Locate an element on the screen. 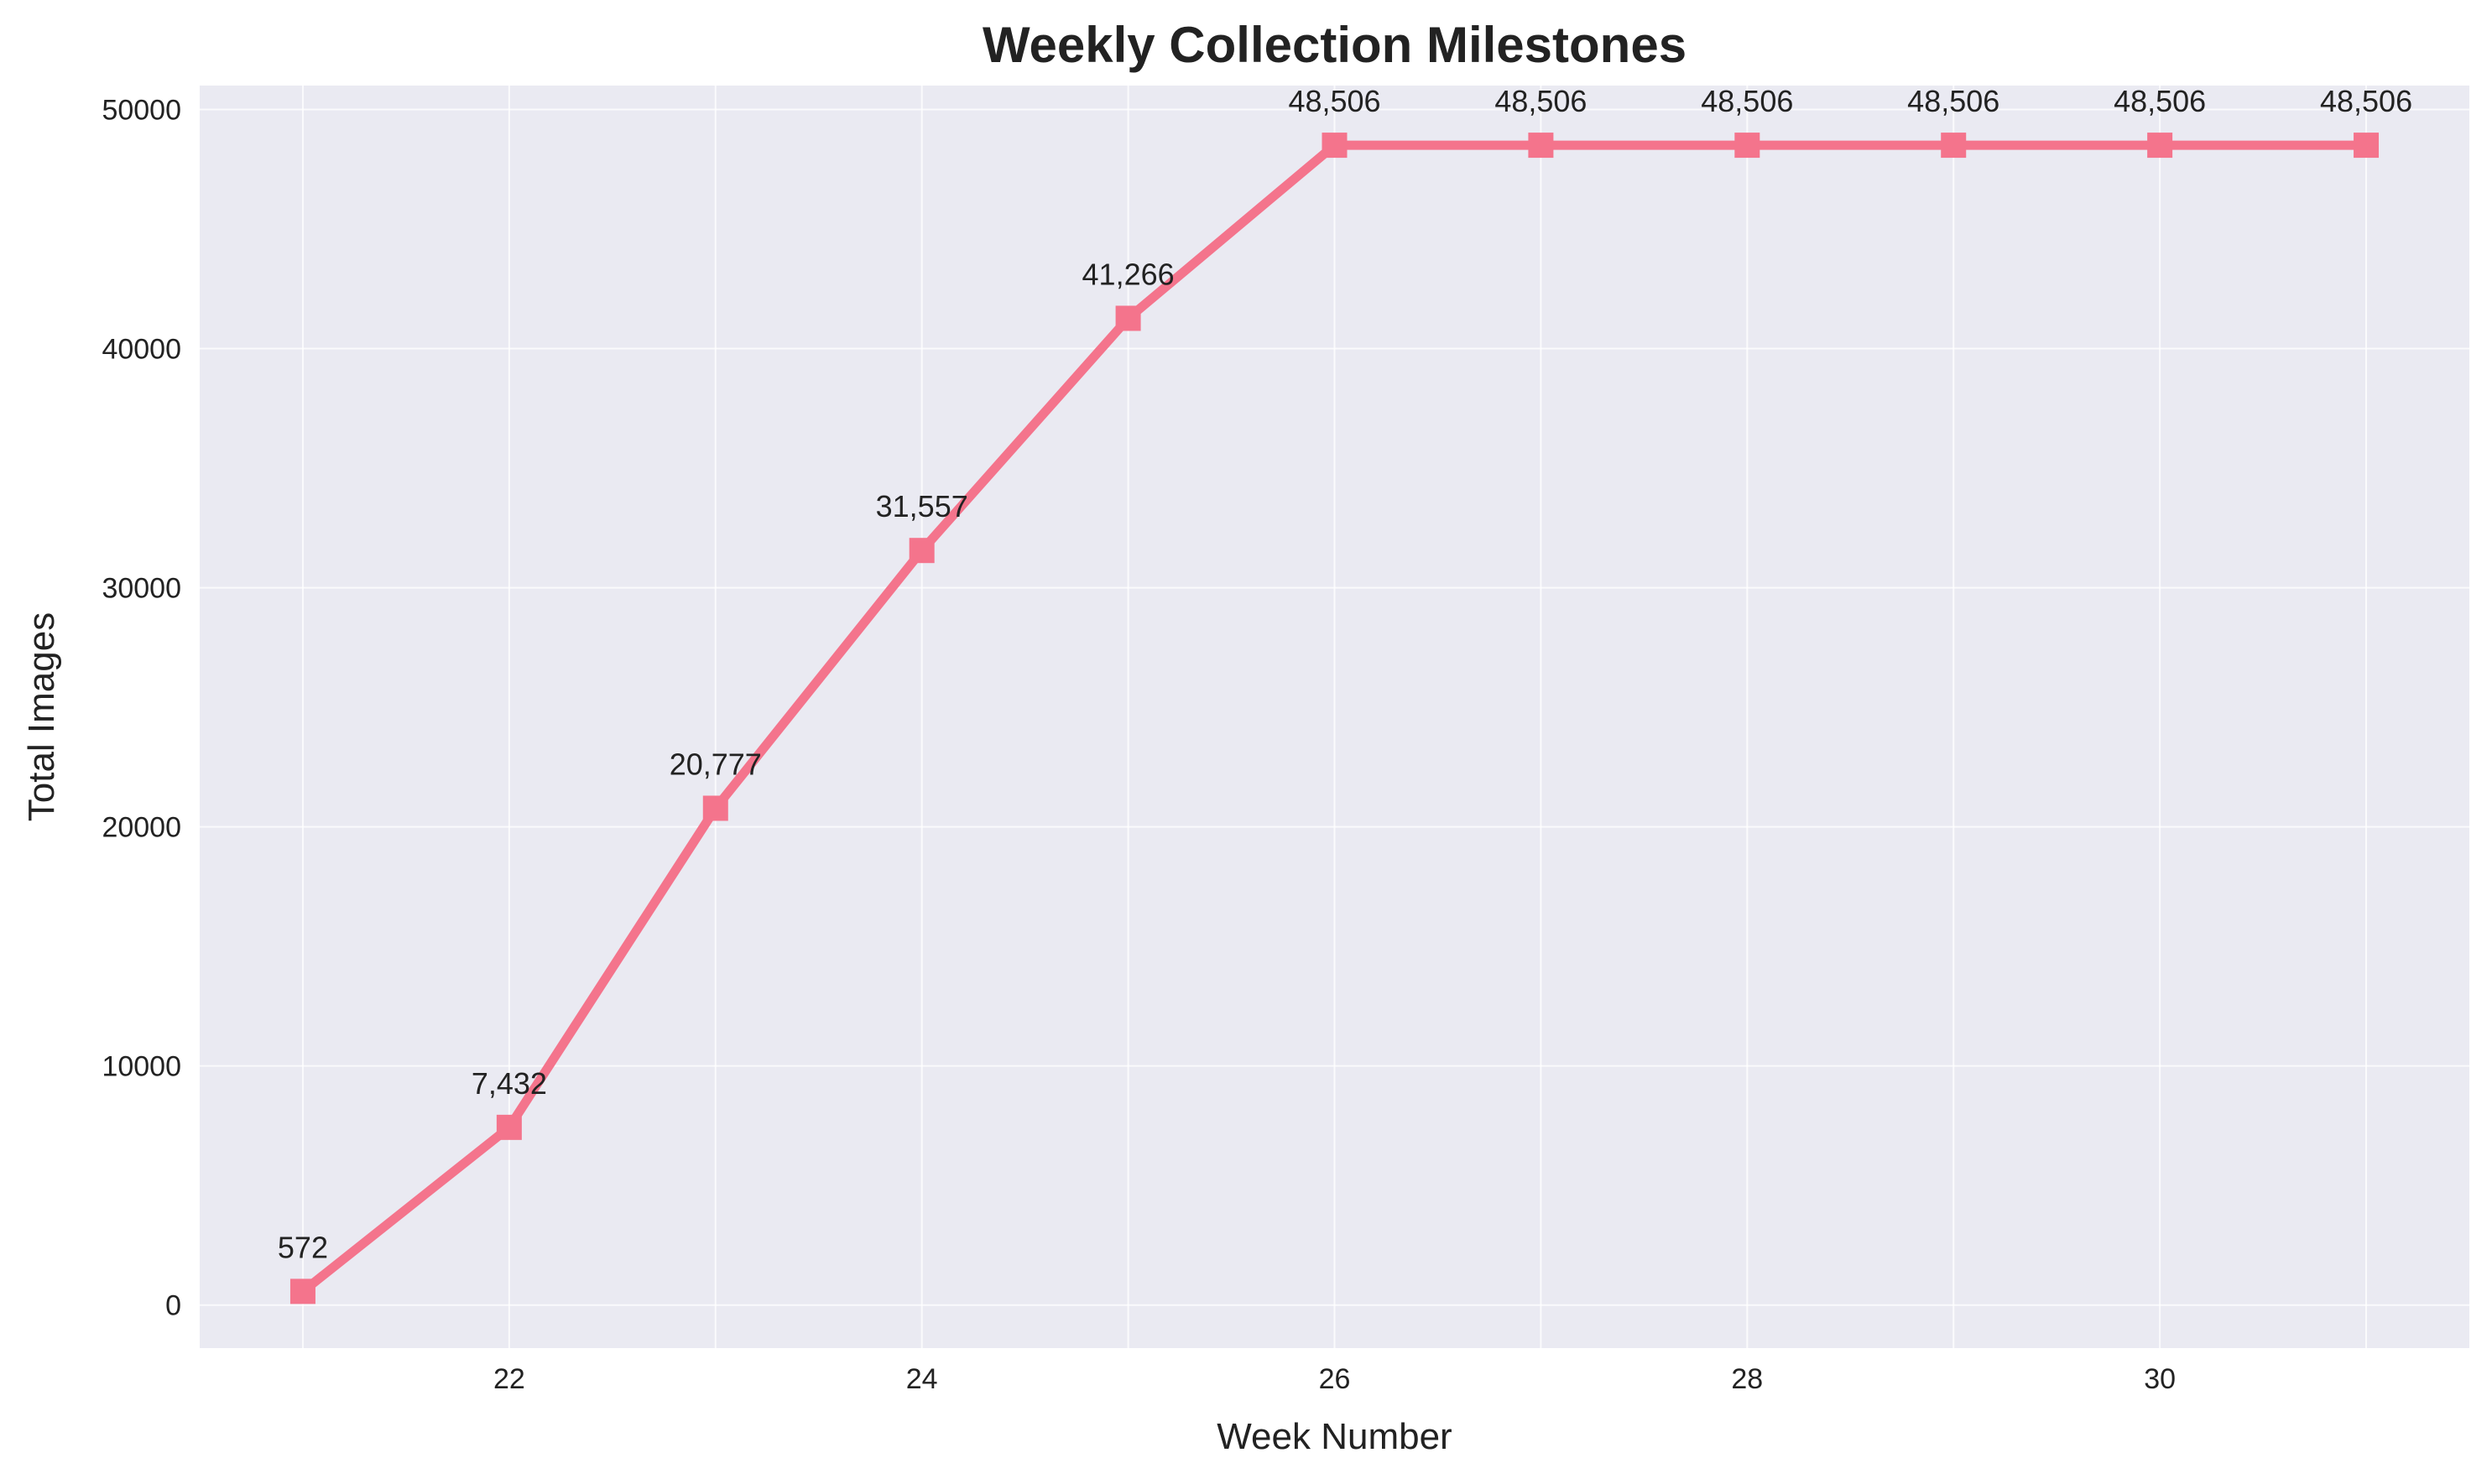  data-label: 20,777 is located at coordinates (716, 764).